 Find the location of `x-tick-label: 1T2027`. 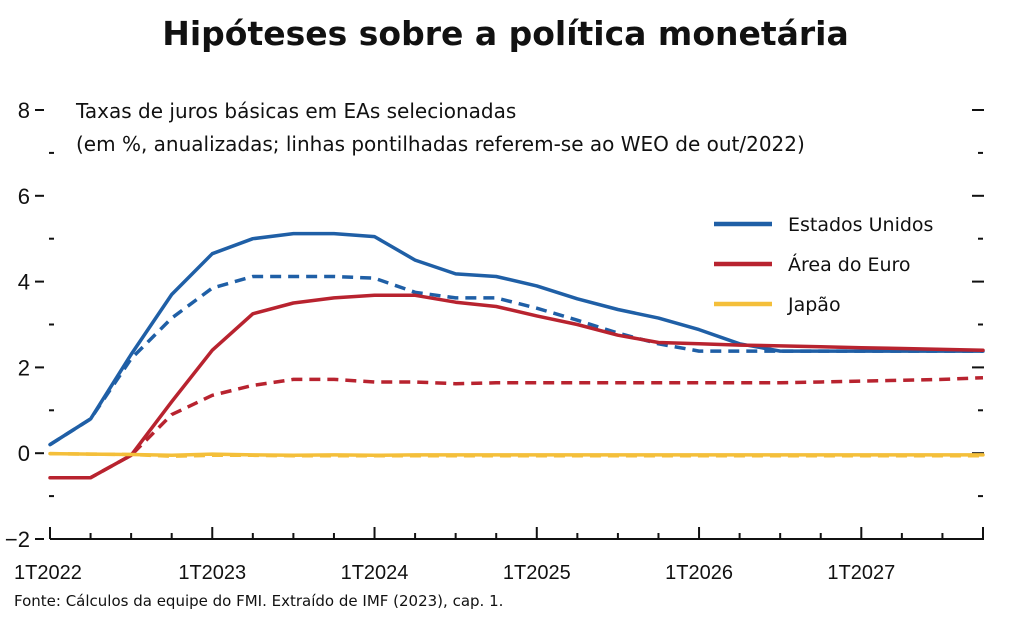

x-tick-label: 1T2027 is located at coordinates (861, 573).